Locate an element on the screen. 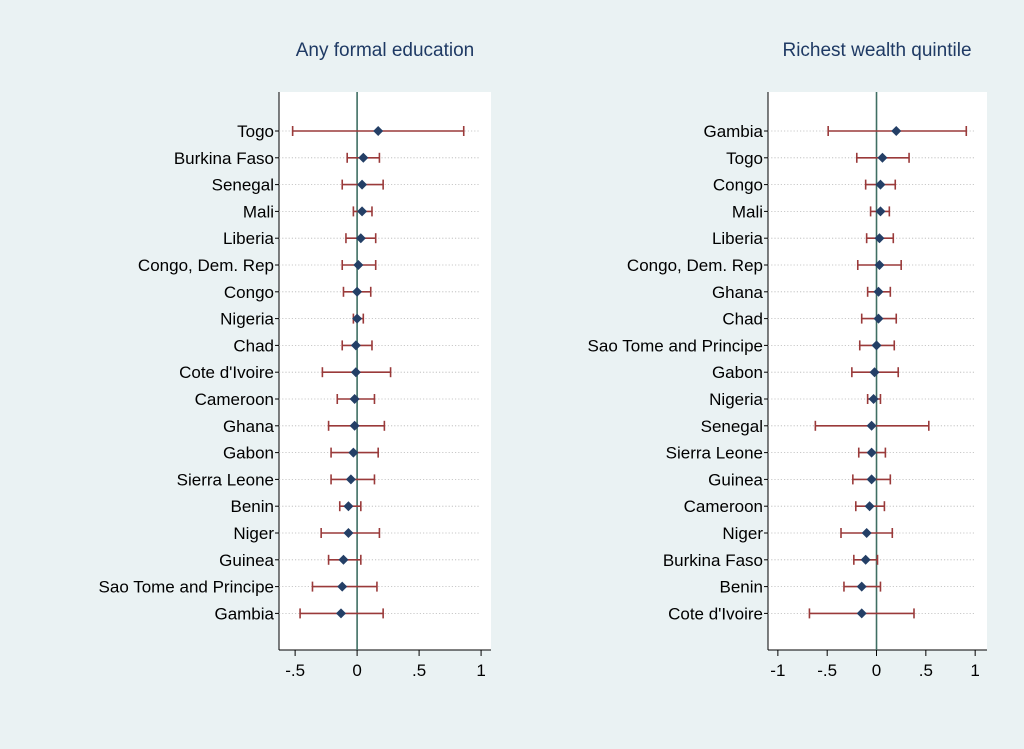 The width and height of the screenshot is (1024, 749). chart-title: Any formal education is located at coordinates (385, 50).